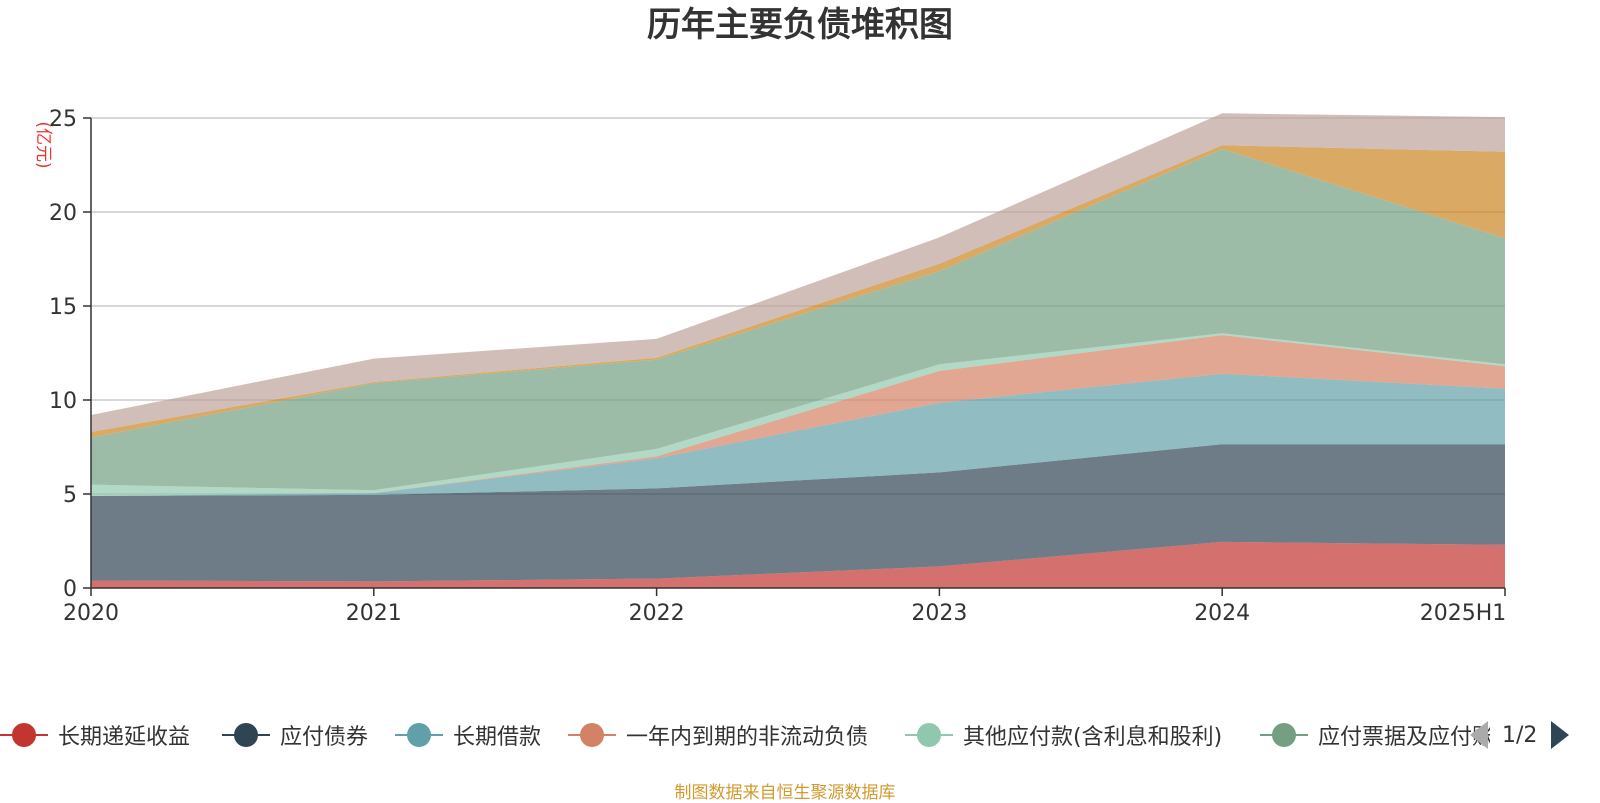 This screenshot has width=1600, height=803. I want to click on legend-pager: 1/2, so click(1520, 735).